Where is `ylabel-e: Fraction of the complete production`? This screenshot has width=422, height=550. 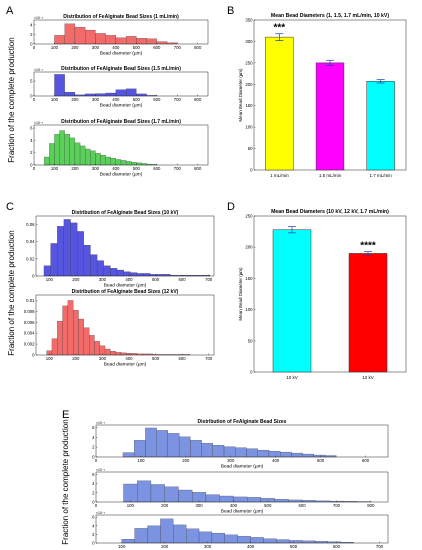 ylabel-e: Fraction of the complete production is located at coordinates (65, 481).